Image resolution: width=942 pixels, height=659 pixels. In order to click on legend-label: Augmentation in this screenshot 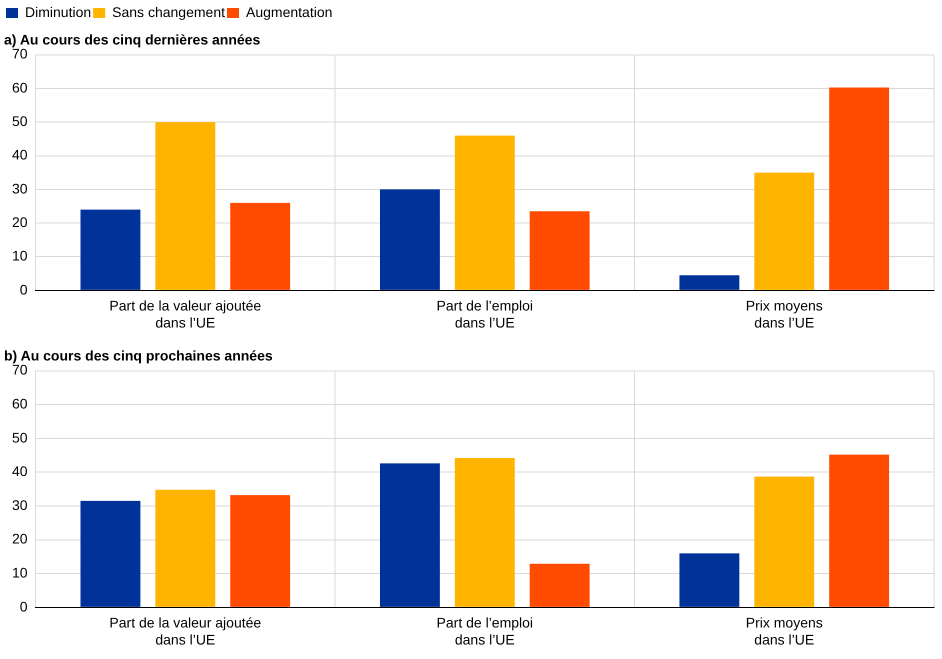, I will do `click(289, 12)`.